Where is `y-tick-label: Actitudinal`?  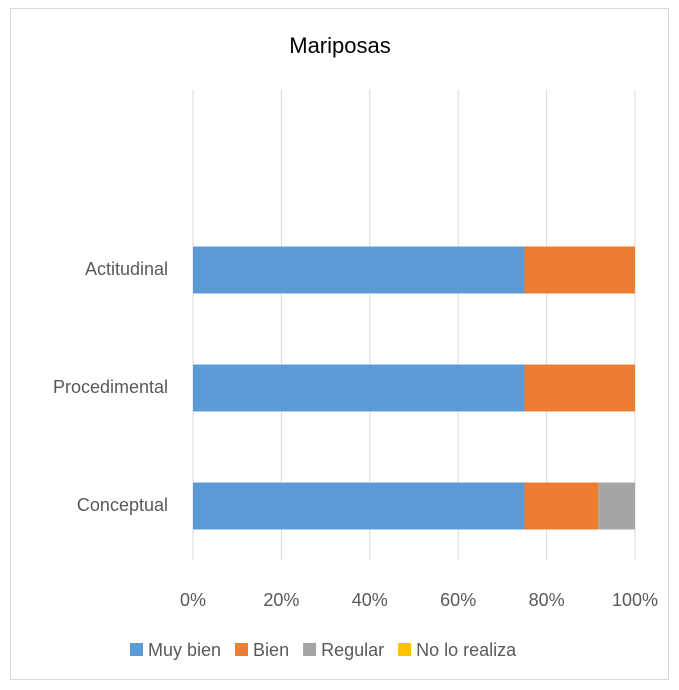 y-tick-label: Actitudinal is located at coordinates (126, 269).